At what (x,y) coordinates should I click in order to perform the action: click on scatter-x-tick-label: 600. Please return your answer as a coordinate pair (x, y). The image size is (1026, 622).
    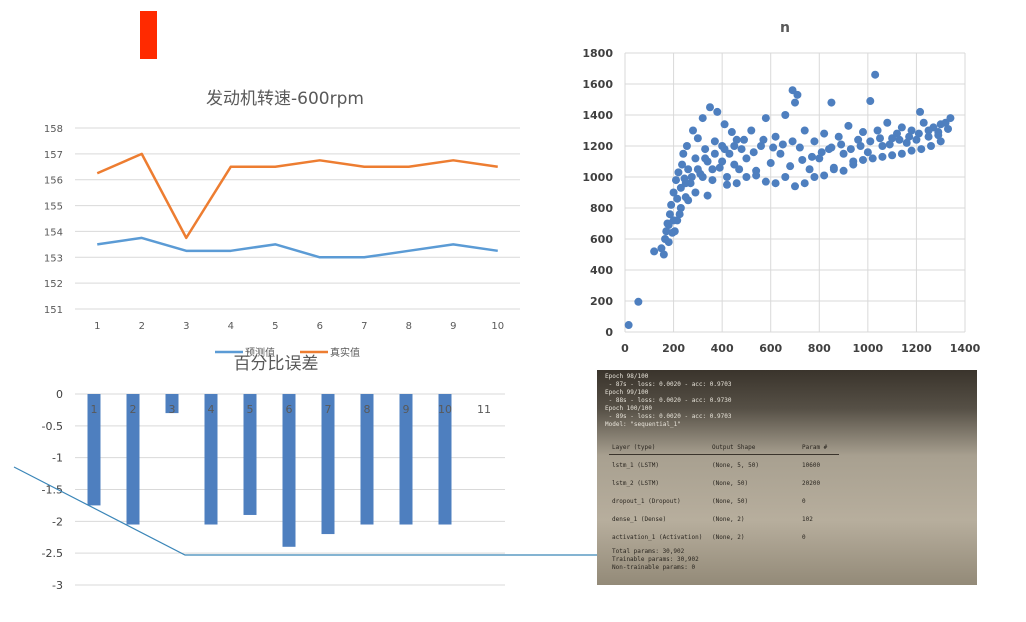
    Looking at the image, I should click on (770, 348).